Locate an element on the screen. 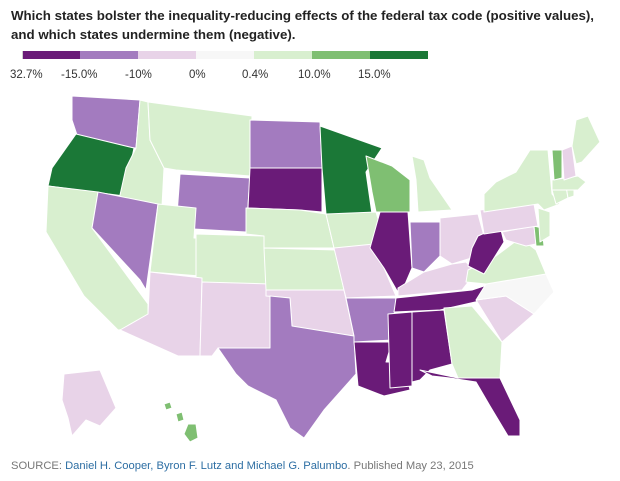 The image size is (620, 481). state-mt is located at coordinates (200, 139).